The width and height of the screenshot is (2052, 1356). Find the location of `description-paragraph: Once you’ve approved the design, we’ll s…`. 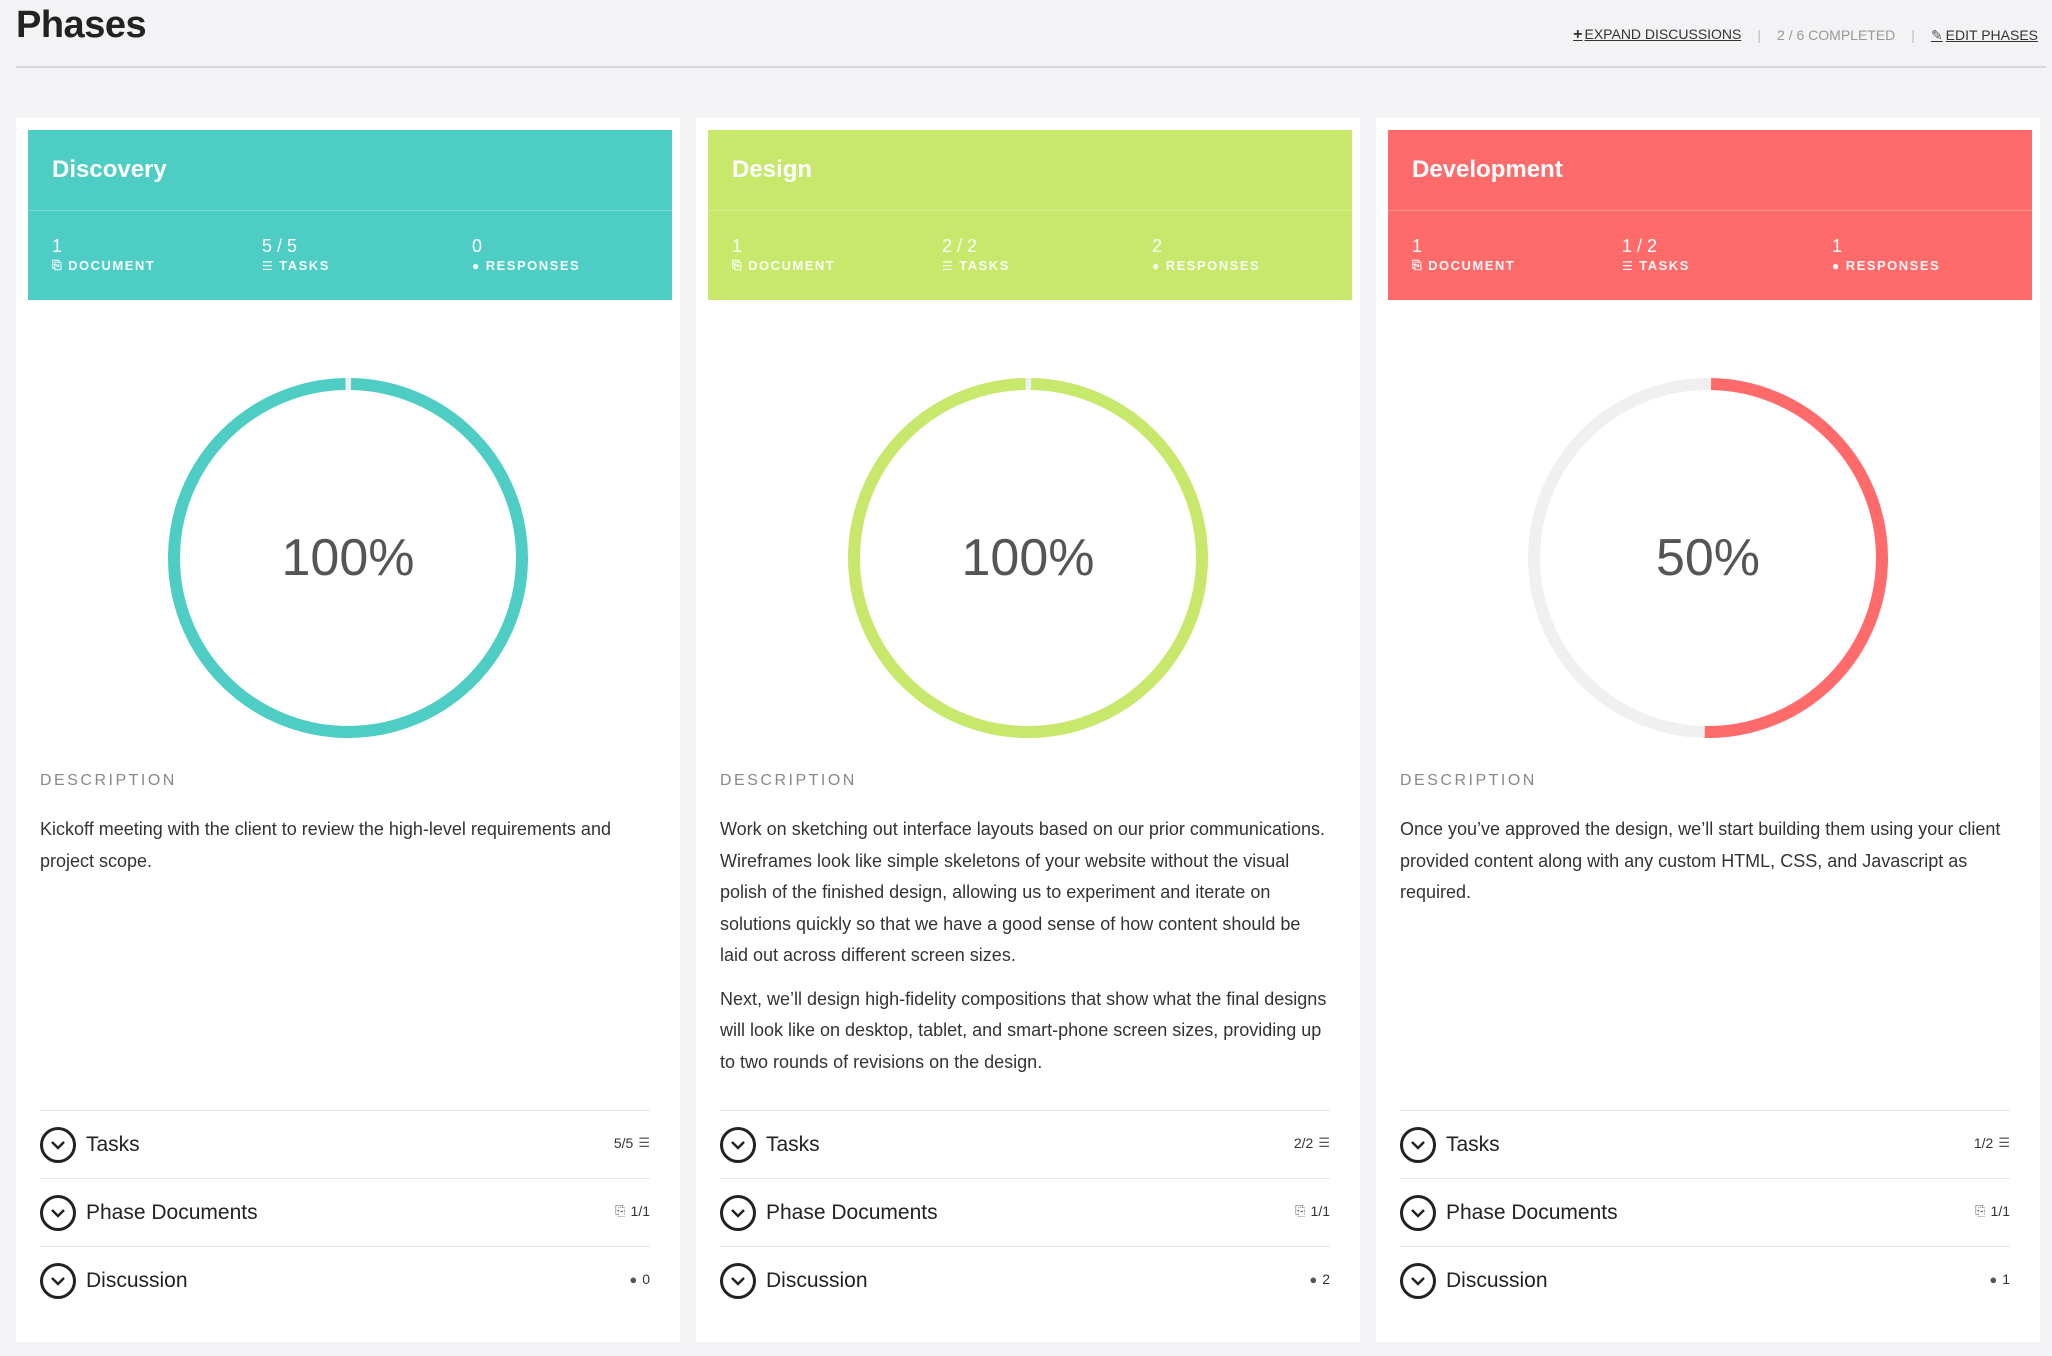

description-paragraph: Once you’ve approved the design, we’ll s… is located at coordinates (1700, 860).